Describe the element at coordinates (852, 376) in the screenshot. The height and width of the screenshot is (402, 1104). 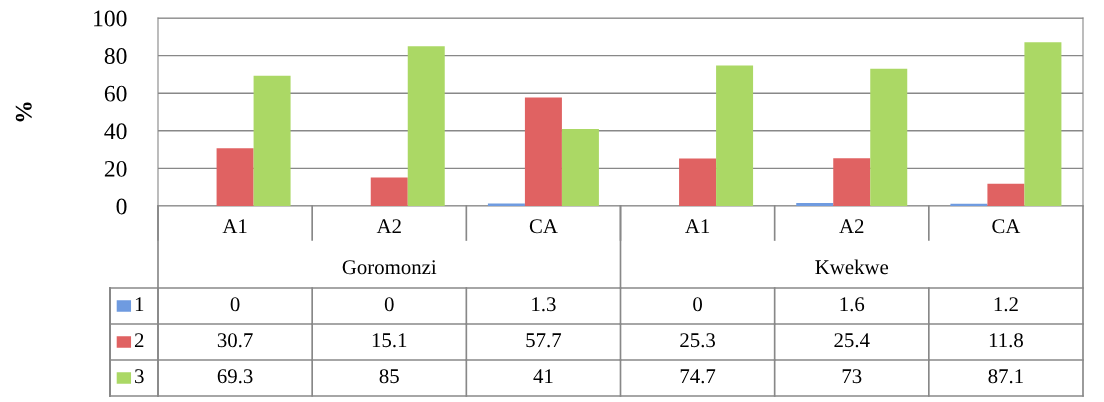
I see `data-label: 73` at that location.